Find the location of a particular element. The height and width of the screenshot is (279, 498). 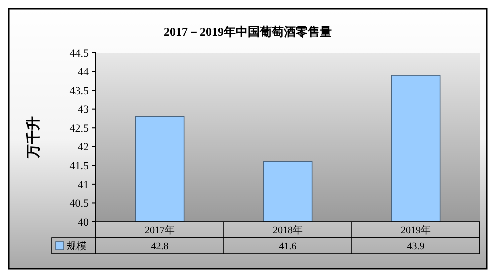

y-tick-label: 40.5 is located at coordinates (80, 204).